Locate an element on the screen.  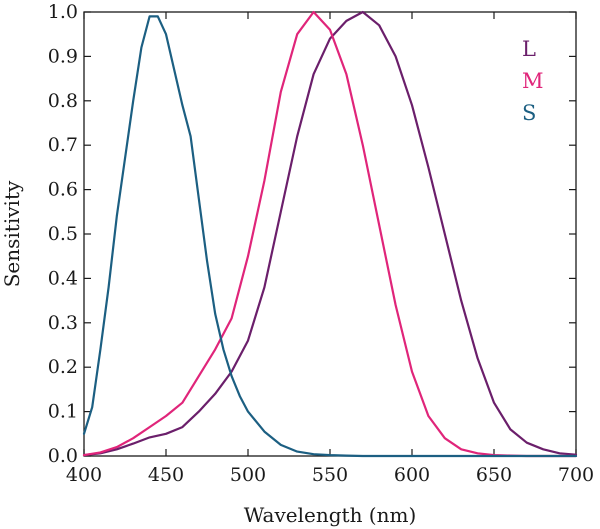
y-tick-label: 0.3 is located at coordinates (63, 323).